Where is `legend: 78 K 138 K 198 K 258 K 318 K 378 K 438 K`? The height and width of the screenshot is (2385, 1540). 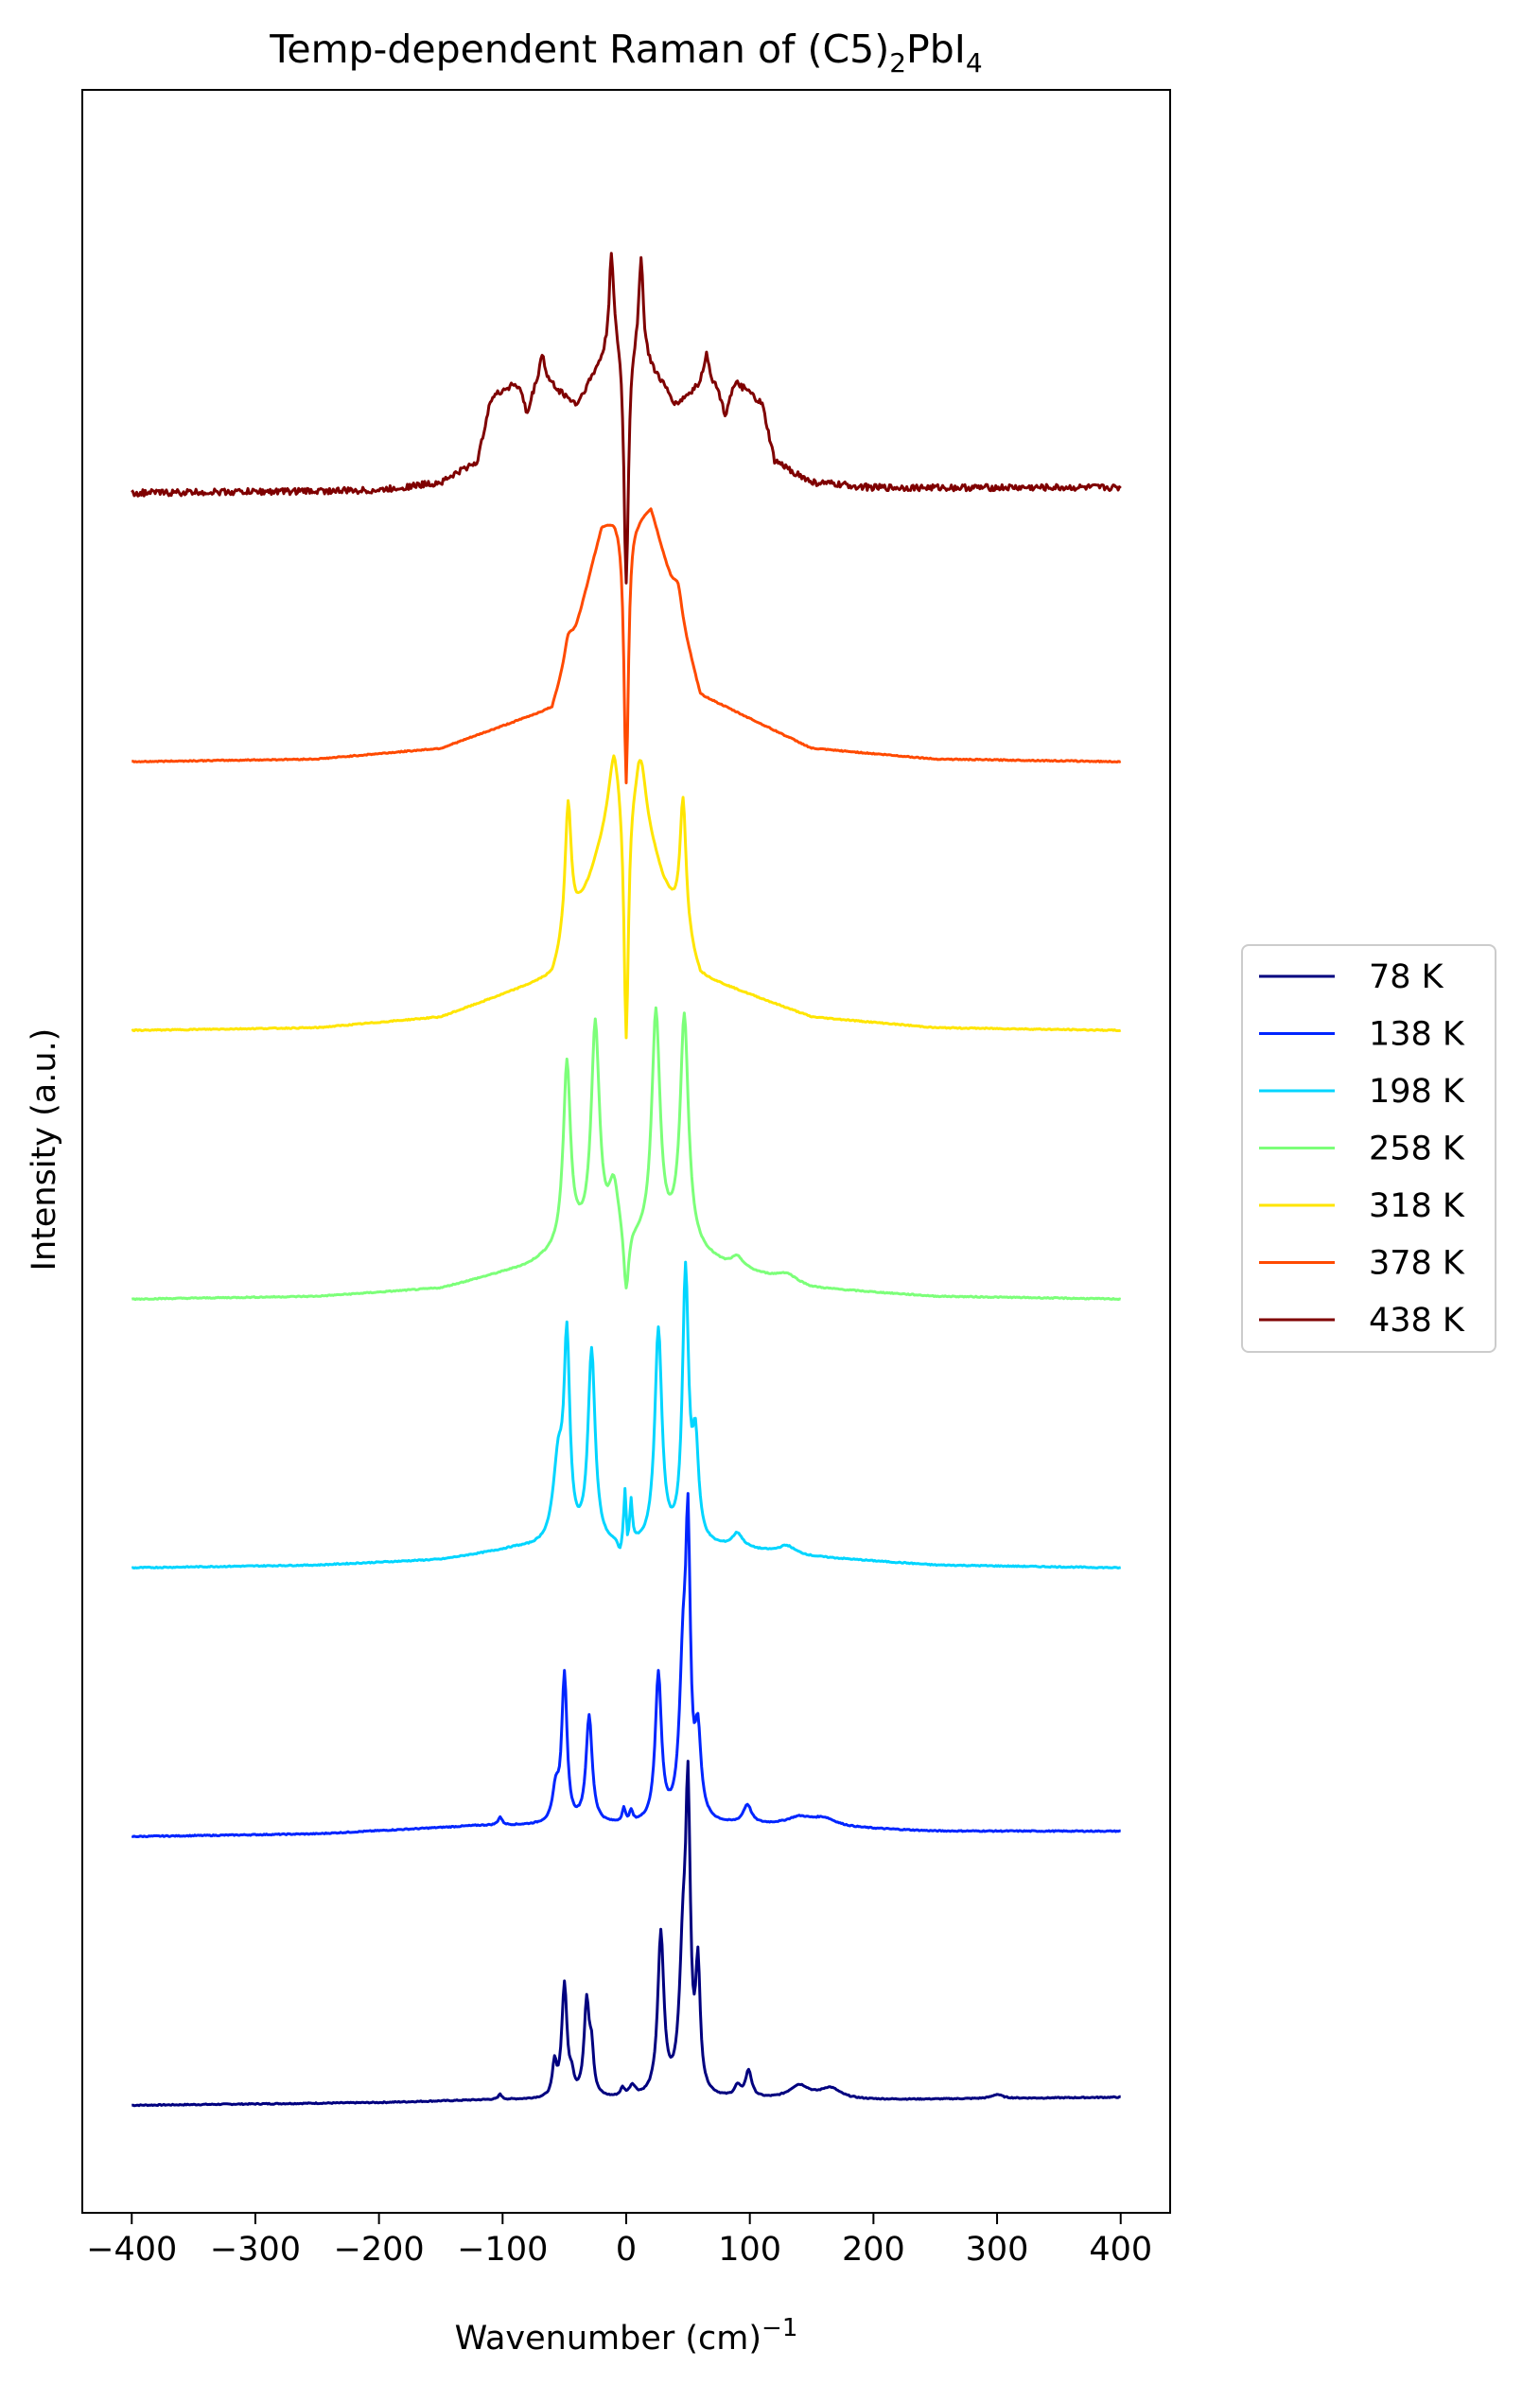 legend: 78 K 138 K 198 K 258 K 318 K 378 K 438 K is located at coordinates (1368, 1148).